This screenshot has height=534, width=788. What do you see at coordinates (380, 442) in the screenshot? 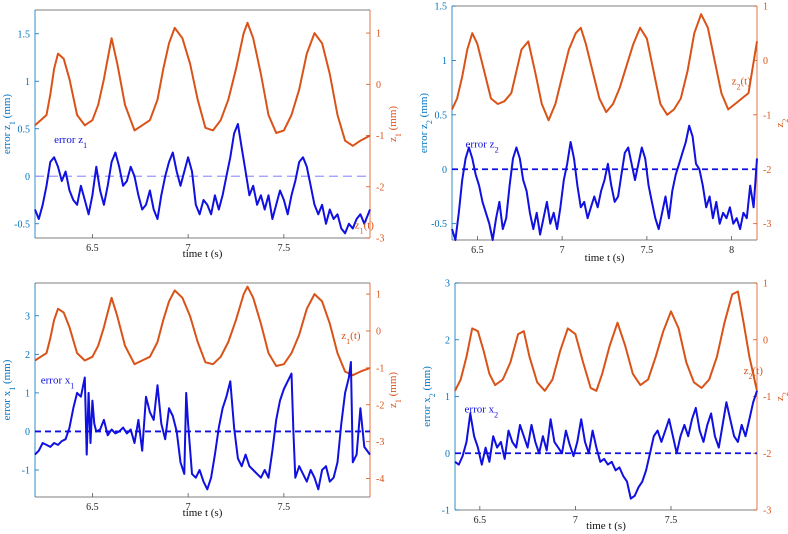
I see `right-y-tick-label: -3` at bounding box center [380, 442].